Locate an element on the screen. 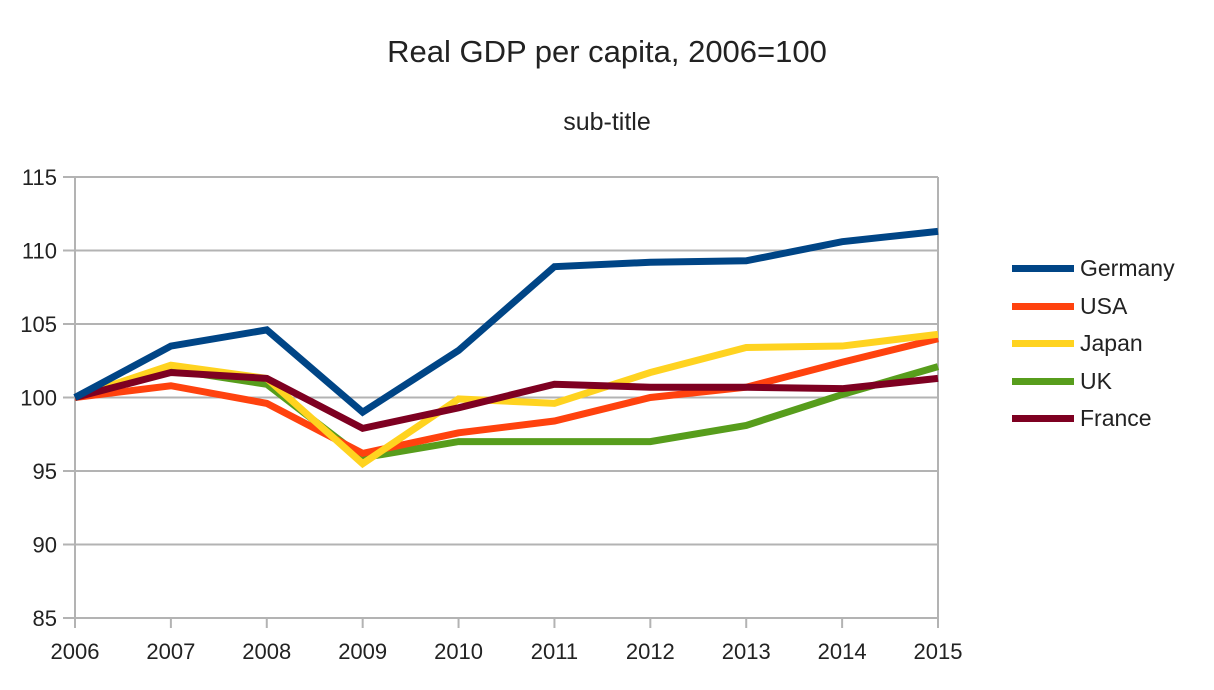 The image size is (1214, 690). chart-title: Real GDP per capita, 2006=100 is located at coordinates (607, 51).